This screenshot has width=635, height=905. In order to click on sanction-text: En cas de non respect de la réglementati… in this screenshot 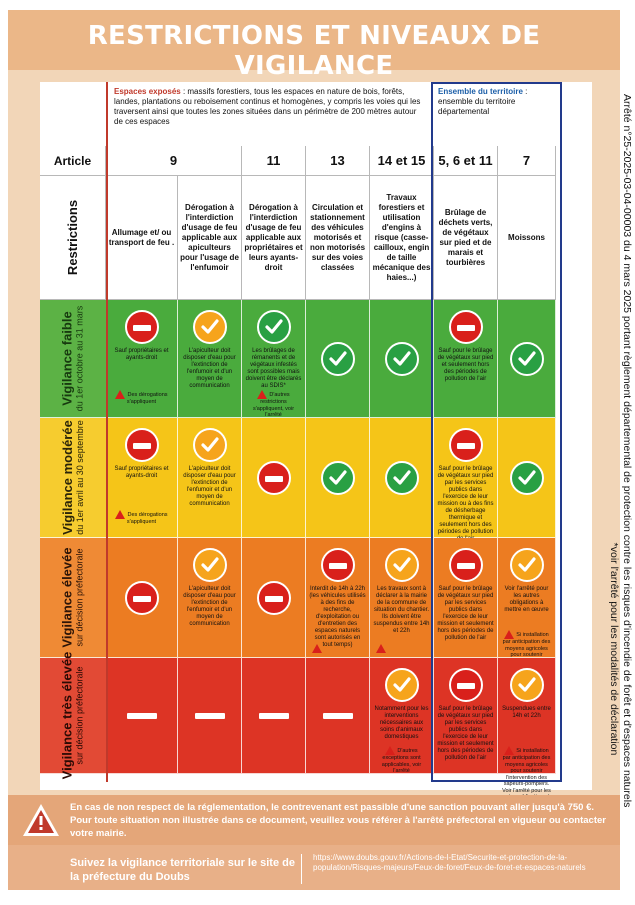, I will do `click(338, 820)`.